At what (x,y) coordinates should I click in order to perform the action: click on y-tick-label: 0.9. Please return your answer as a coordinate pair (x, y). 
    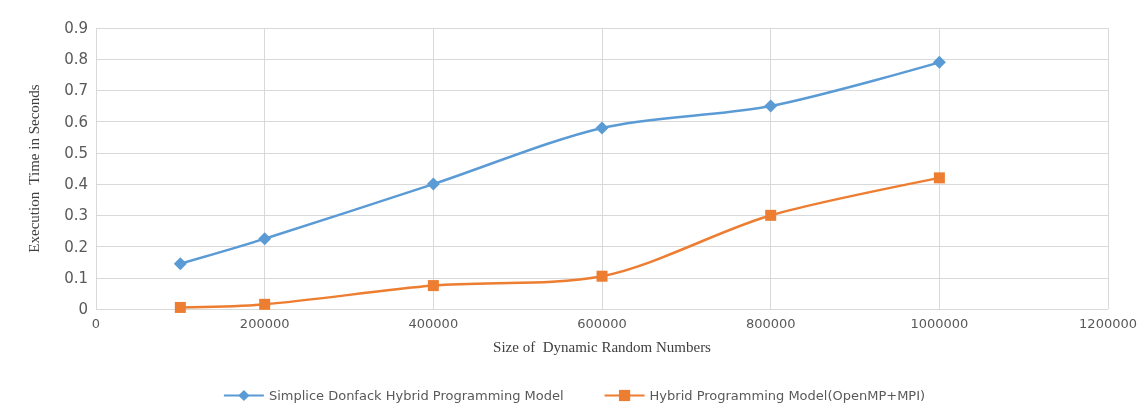
    Looking at the image, I should click on (76, 28).